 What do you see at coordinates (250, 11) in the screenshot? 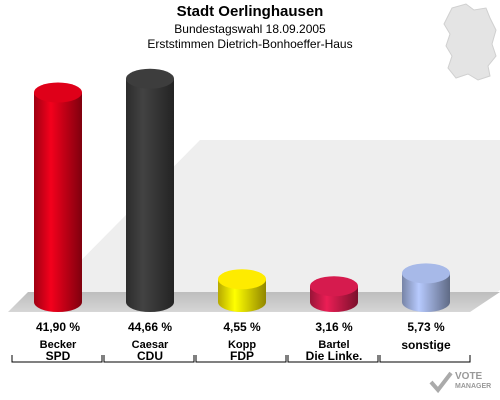
I see `chart-title: Stadt Oerlinghausen` at bounding box center [250, 11].